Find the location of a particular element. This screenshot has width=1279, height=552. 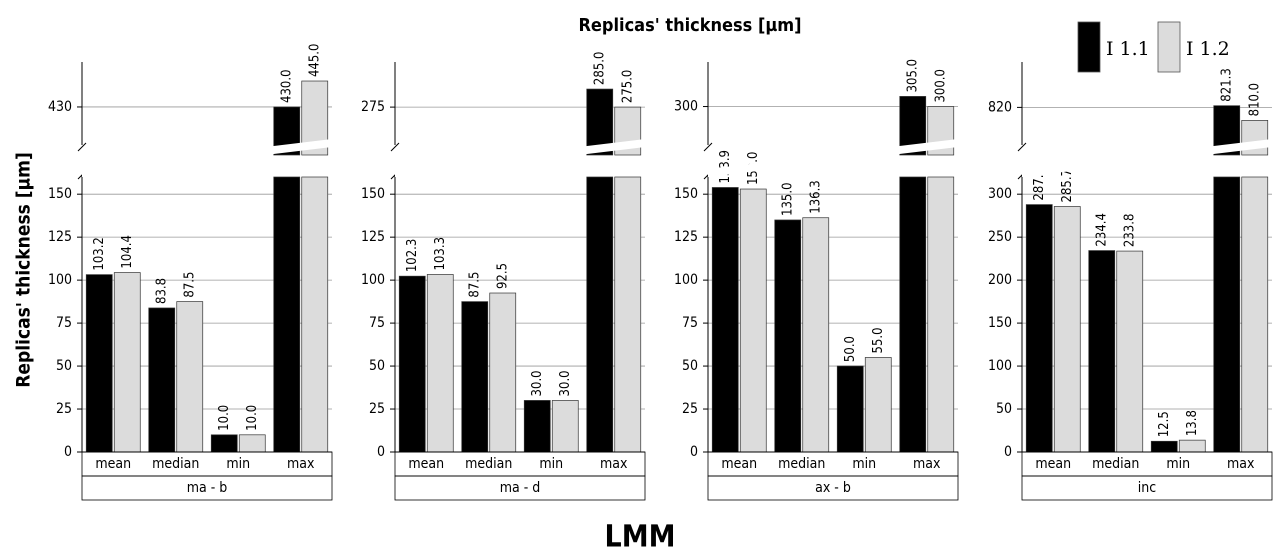

data-label: 810.0 is located at coordinates (1254, 99).